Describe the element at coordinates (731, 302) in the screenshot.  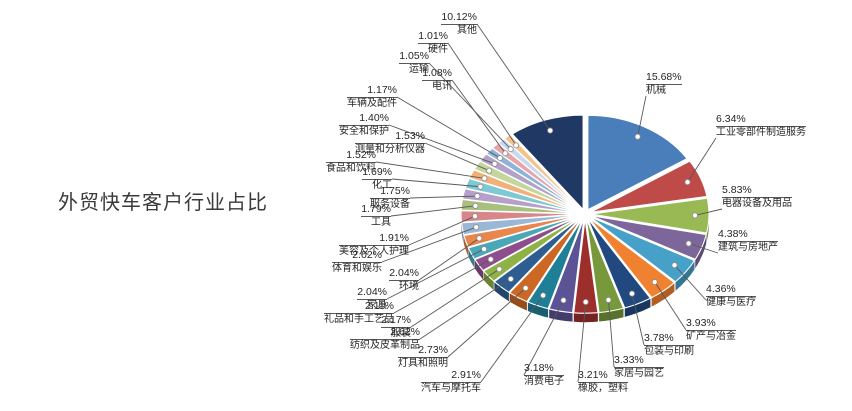
I see `pie-label-name: 健康与医疗` at that location.